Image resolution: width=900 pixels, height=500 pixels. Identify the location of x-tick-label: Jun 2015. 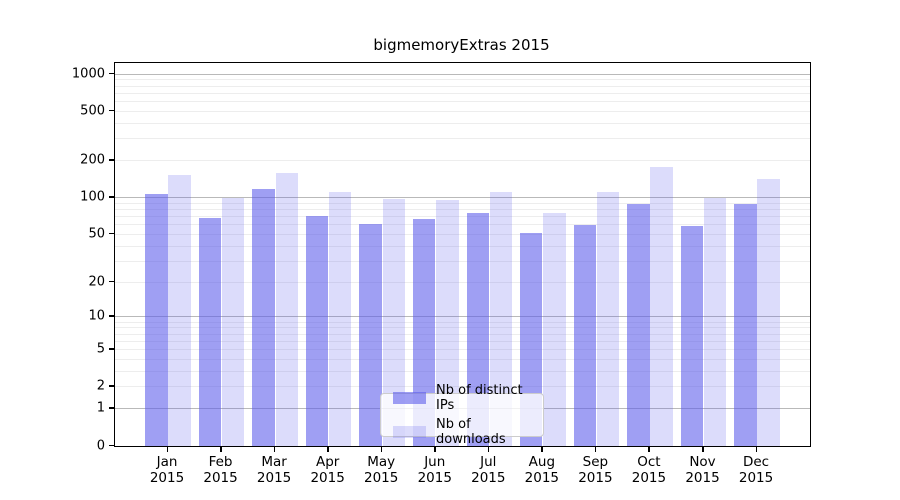
(434, 470).